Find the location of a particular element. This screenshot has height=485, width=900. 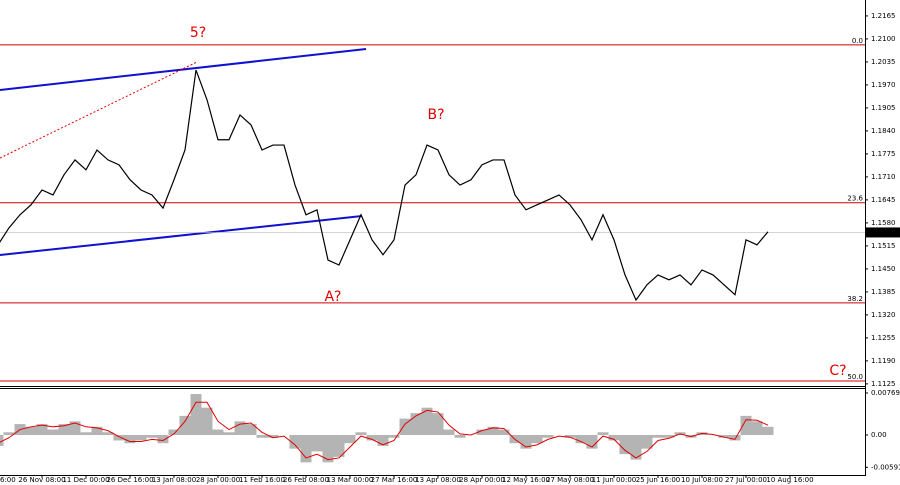

level-label: 50.0 is located at coordinates (855, 377).